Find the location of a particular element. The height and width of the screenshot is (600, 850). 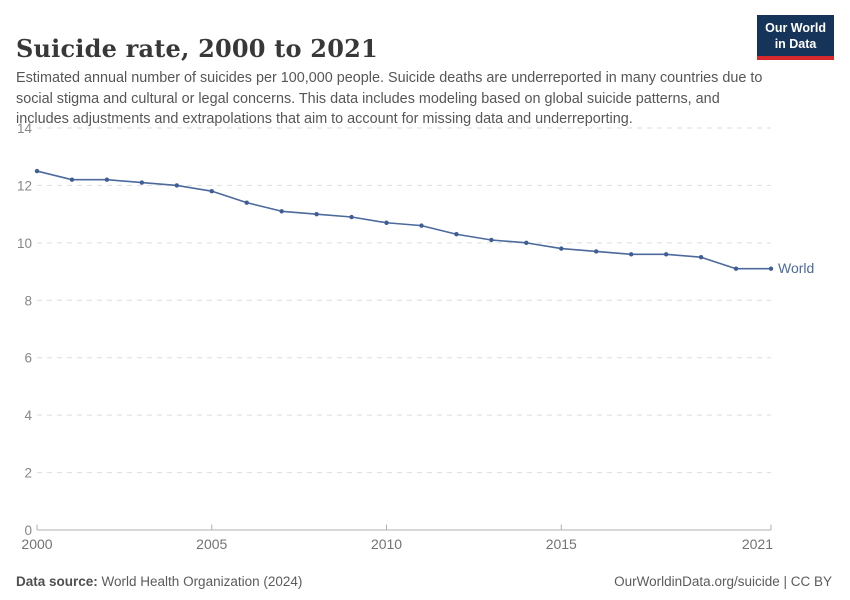

data-source-value: World Health Organization (2024) is located at coordinates (200, 581).